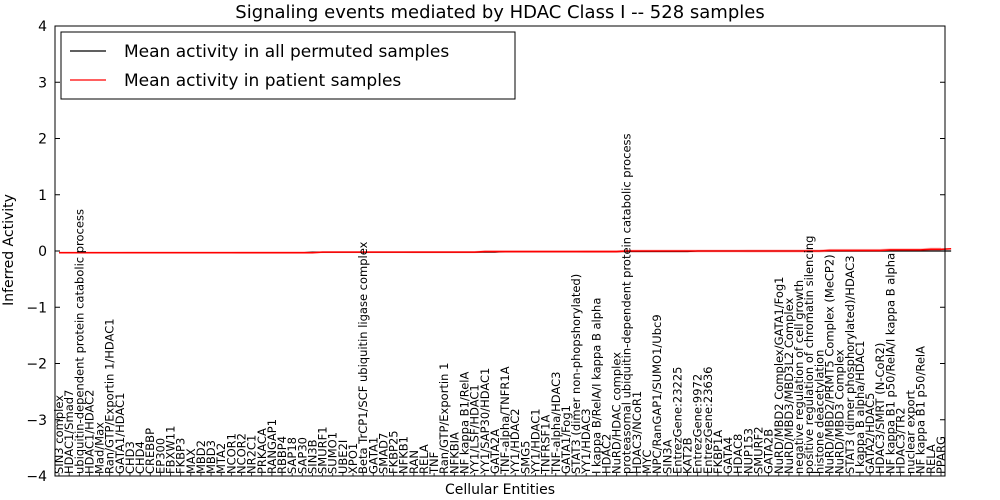  What do you see at coordinates (262, 81) in the screenshot?
I see `legend-label-patient: Mean activity in patient samples` at bounding box center [262, 81].